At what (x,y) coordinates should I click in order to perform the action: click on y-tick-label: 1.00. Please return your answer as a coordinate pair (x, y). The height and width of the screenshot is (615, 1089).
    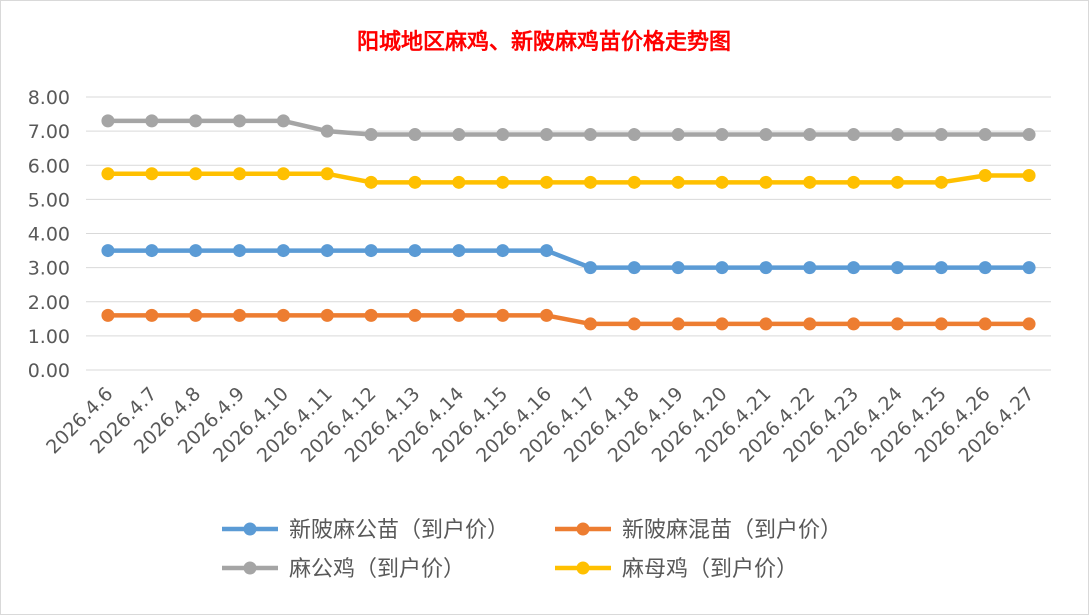
    Looking at the image, I should click on (49, 337).